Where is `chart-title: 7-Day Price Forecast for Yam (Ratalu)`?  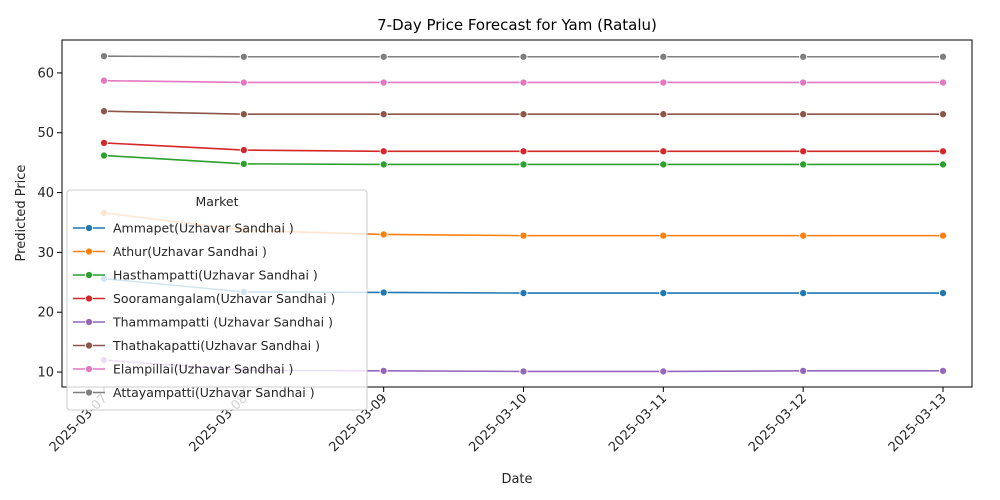
chart-title: 7-Day Price Forecast for Yam (Ratalu) is located at coordinates (517, 25).